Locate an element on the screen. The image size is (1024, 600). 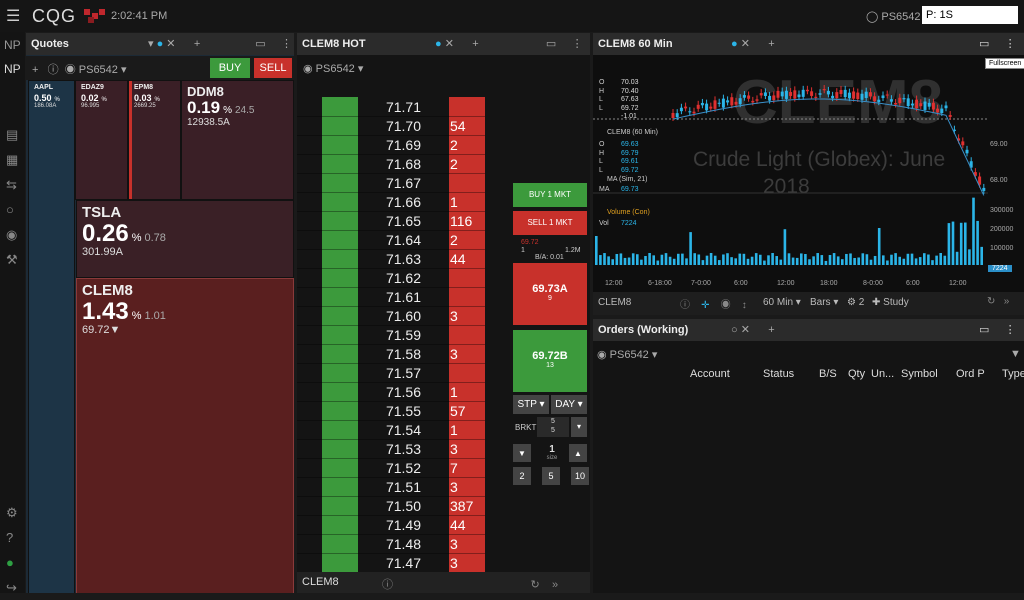
tile-symbol: CLEM8 is located at coordinates (107, 290).